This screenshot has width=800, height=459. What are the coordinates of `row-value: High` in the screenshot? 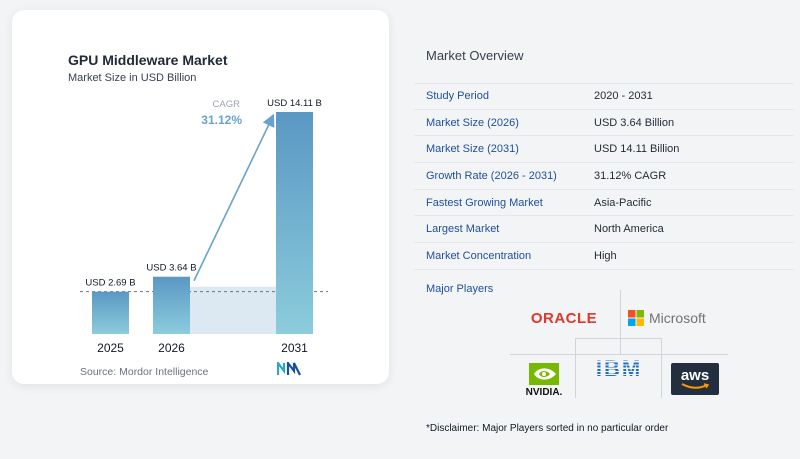 It's located at (605, 255).